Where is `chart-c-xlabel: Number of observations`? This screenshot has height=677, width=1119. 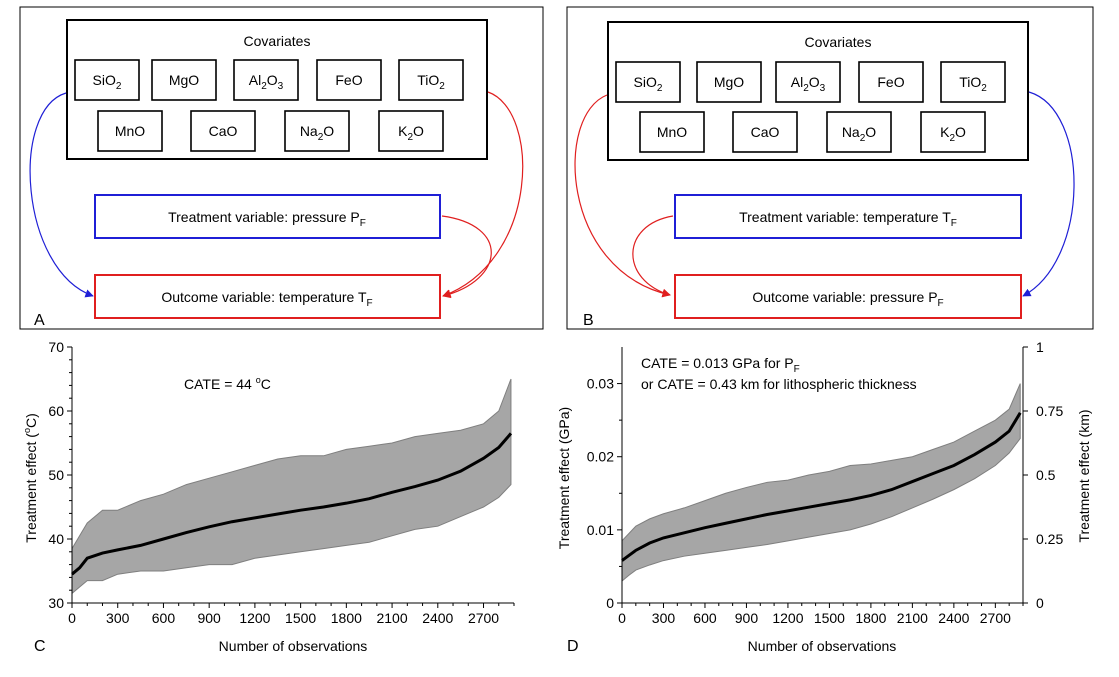
chart-c-xlabel: Number of observations is located at coordinates (293, 646).